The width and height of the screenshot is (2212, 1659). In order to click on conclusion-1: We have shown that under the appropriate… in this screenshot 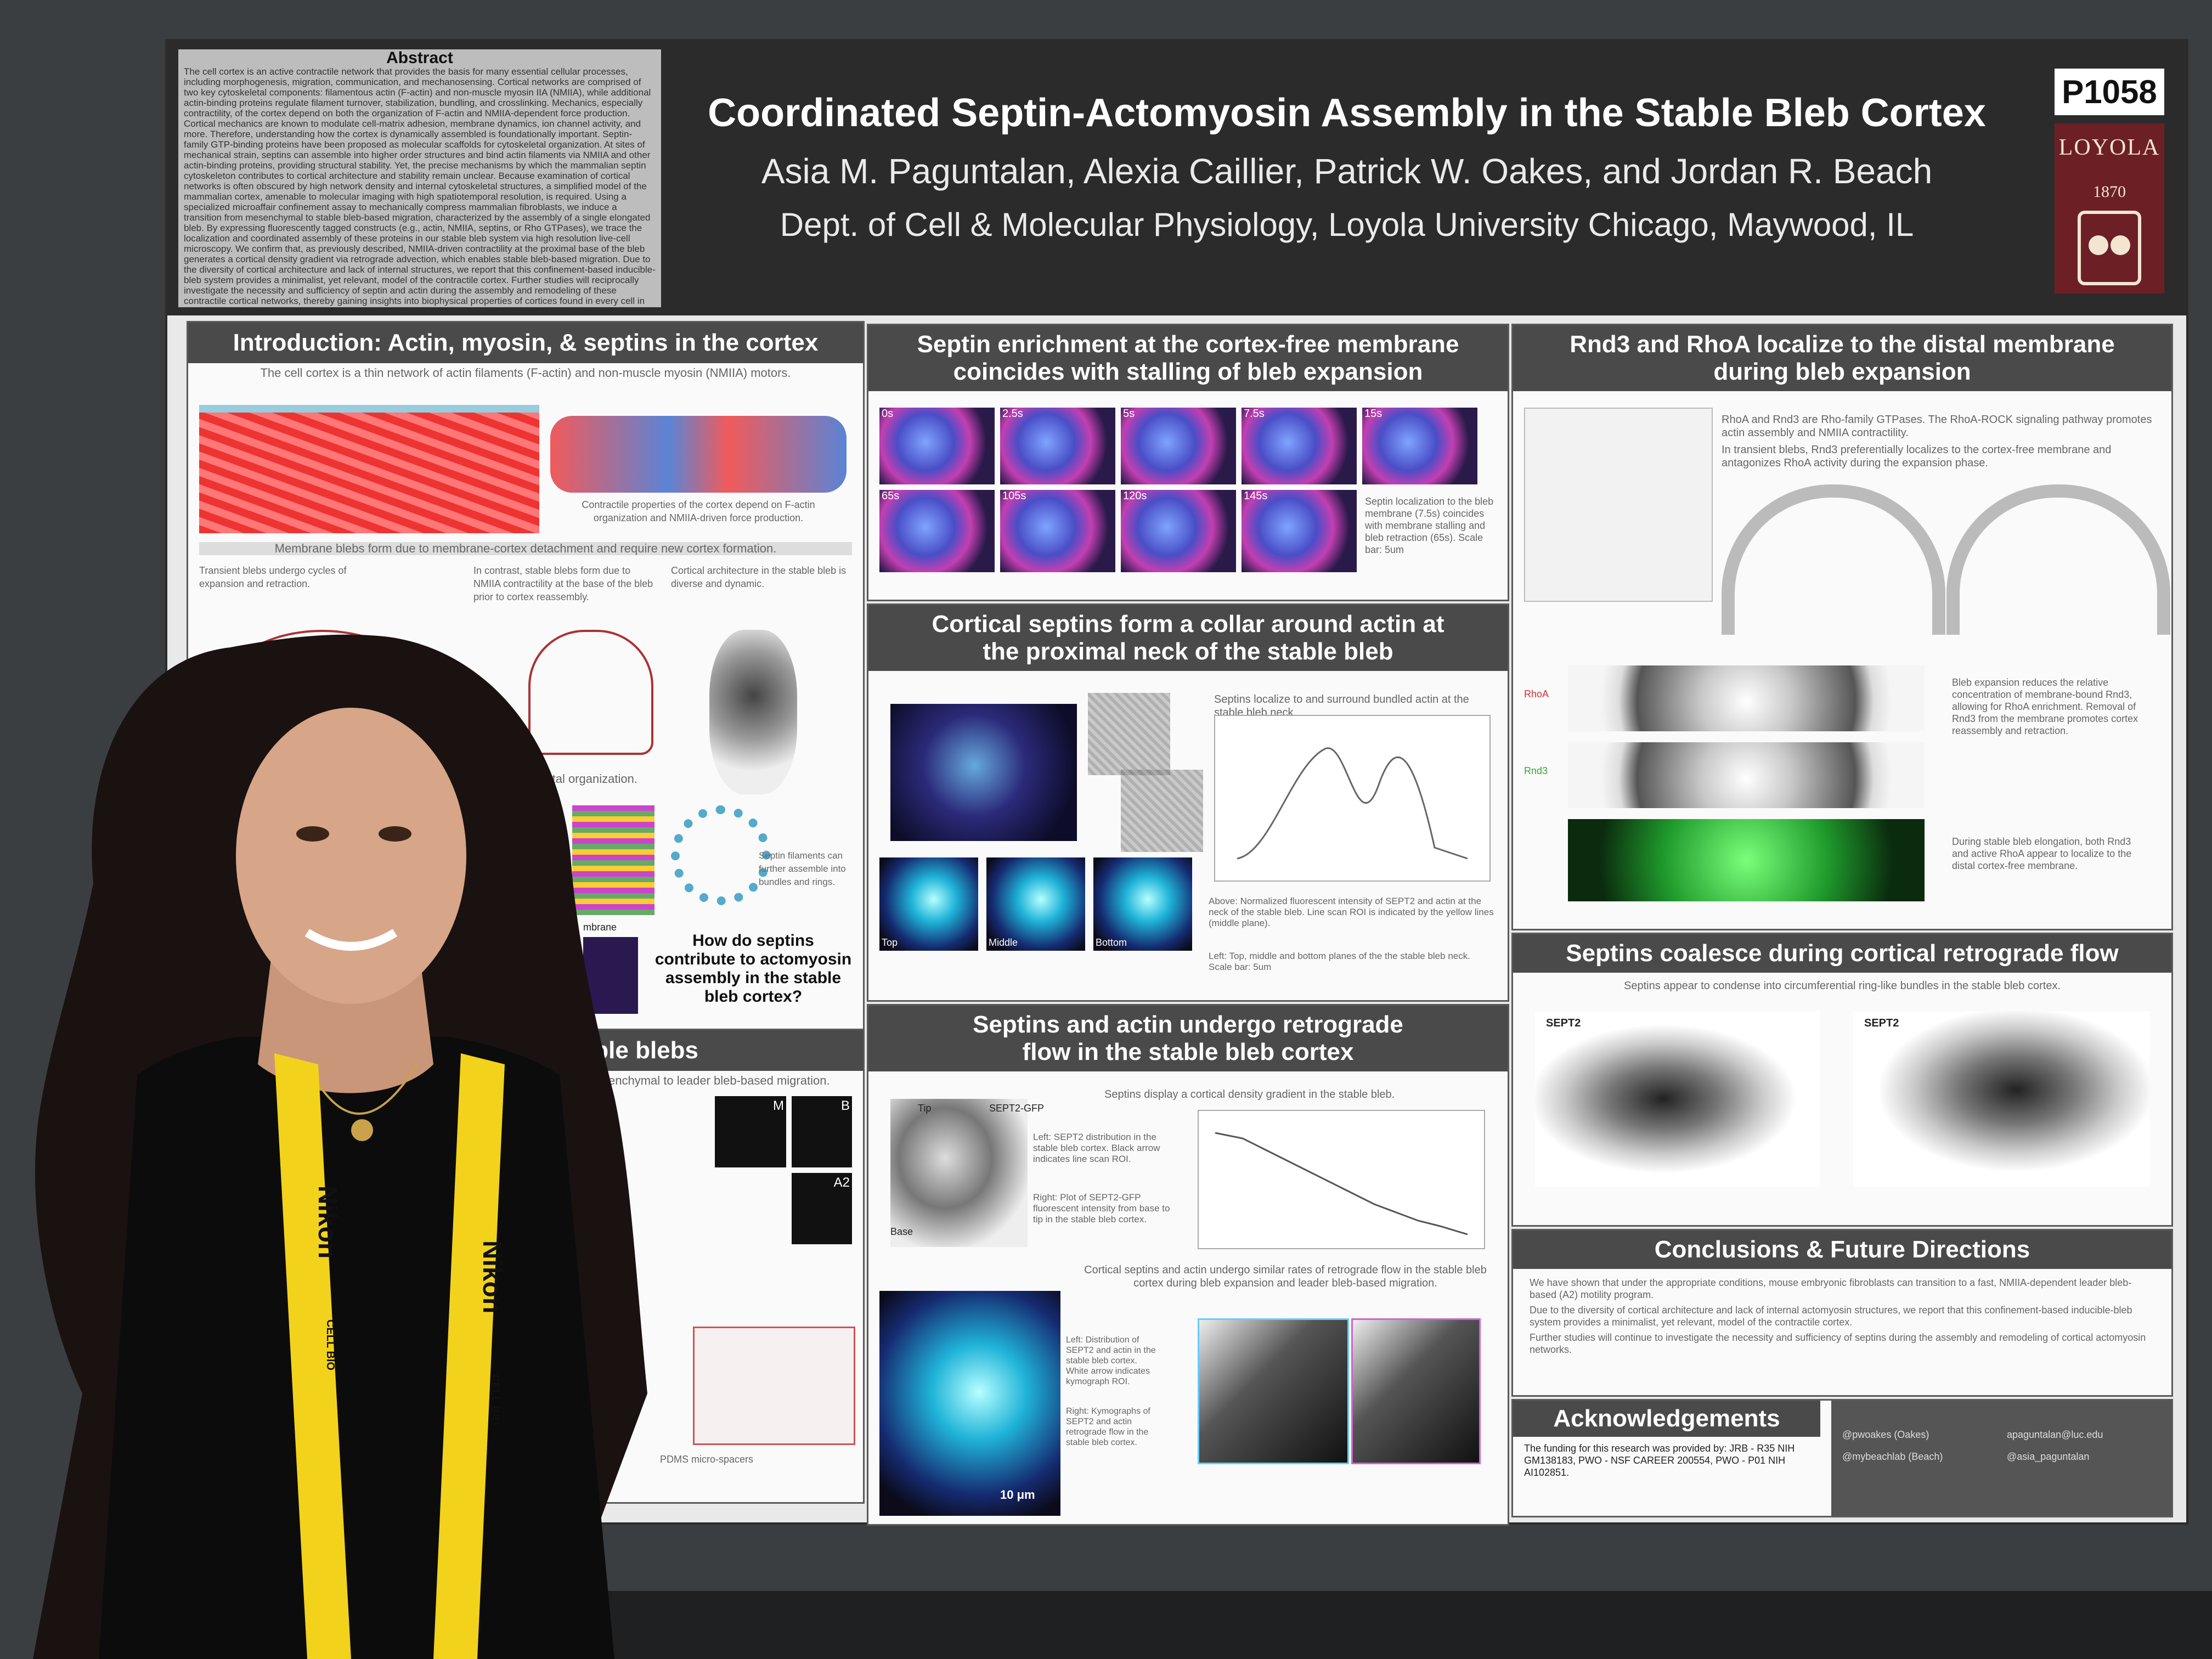, I will do `click(1831, 1288)`.